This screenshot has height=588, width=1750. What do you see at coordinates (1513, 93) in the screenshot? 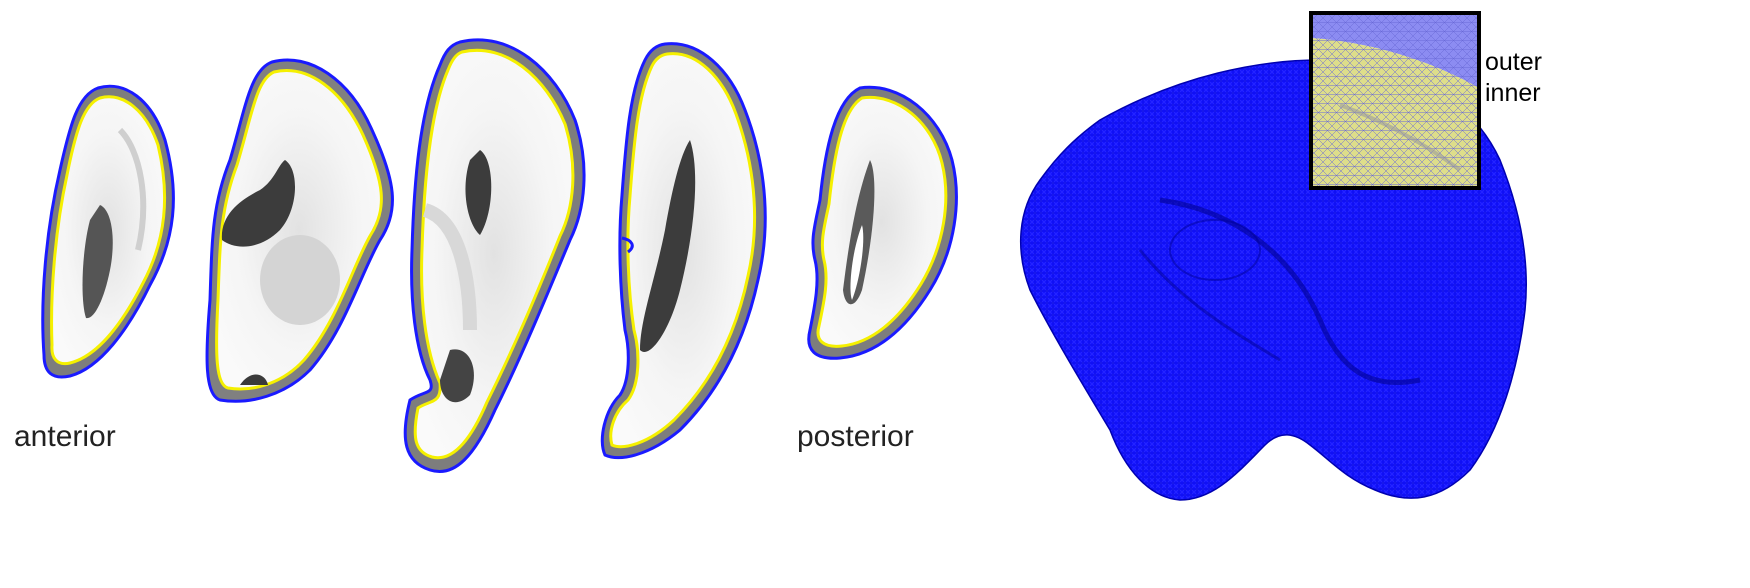
I see `inner-surface-label: inner` at bounding box center [1513, 93].